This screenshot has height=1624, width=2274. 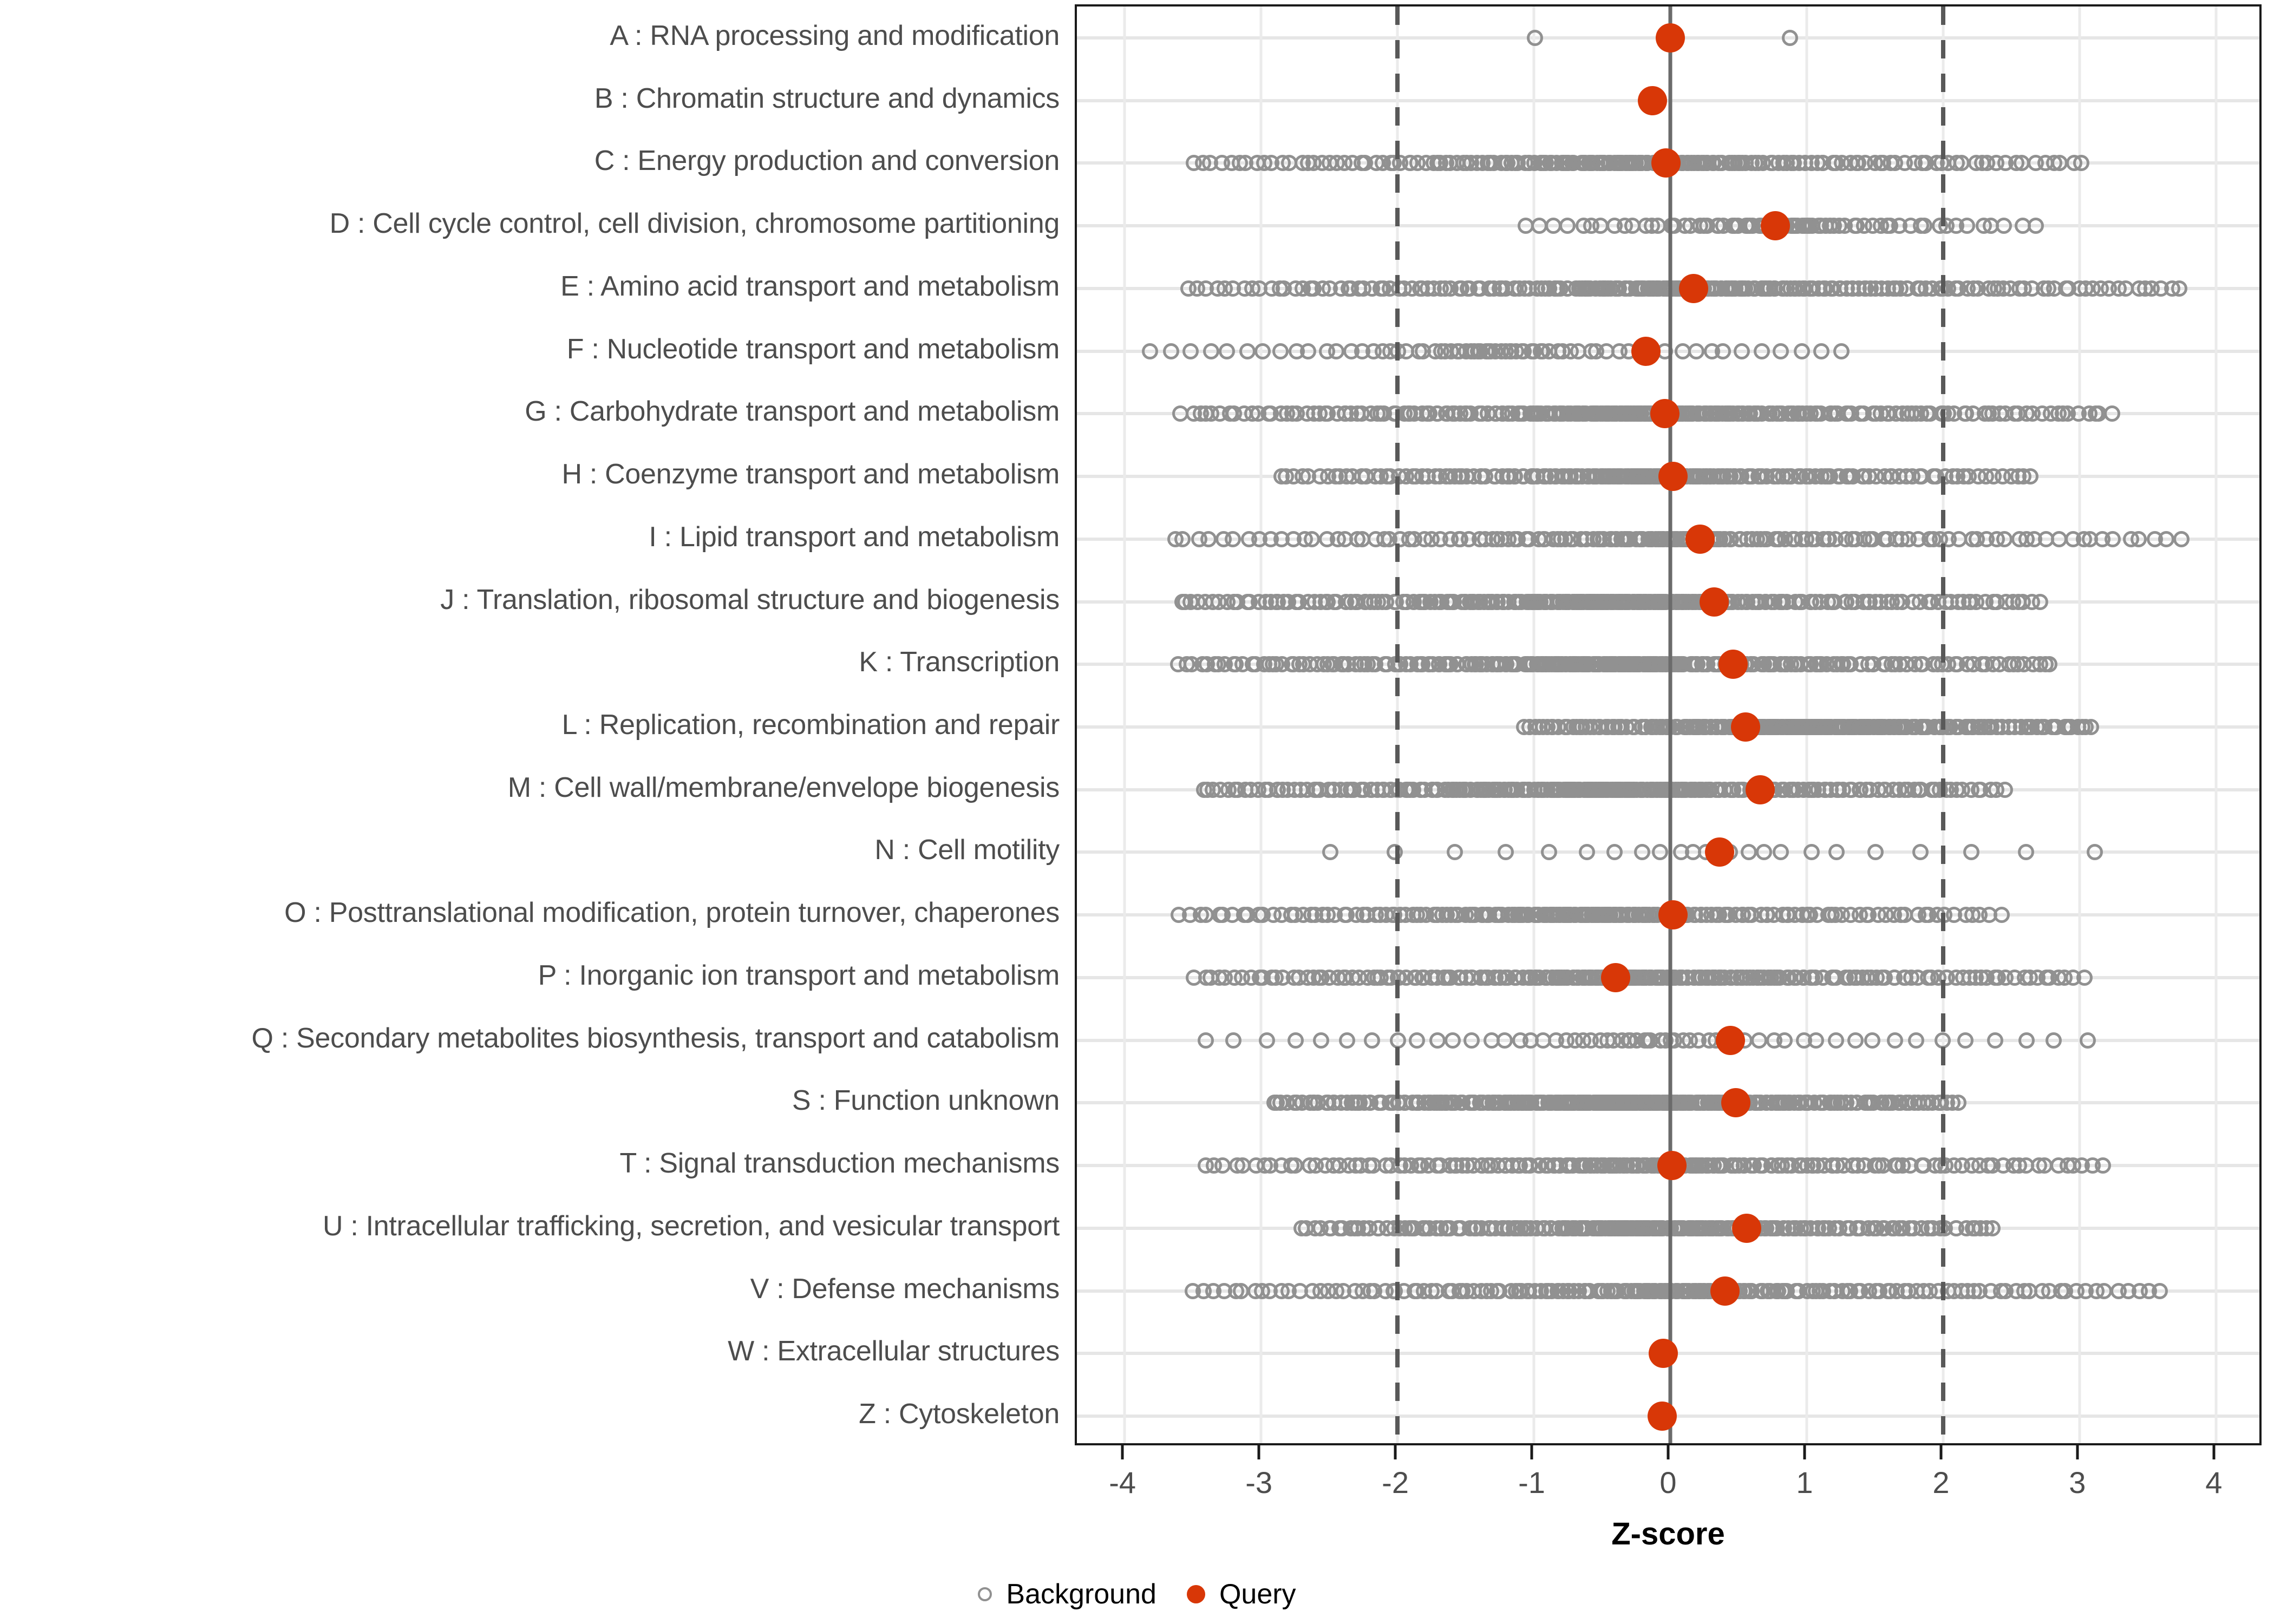 I want to click on category-label-c: C : Energy production and conversion, so click(x=827, y=161).